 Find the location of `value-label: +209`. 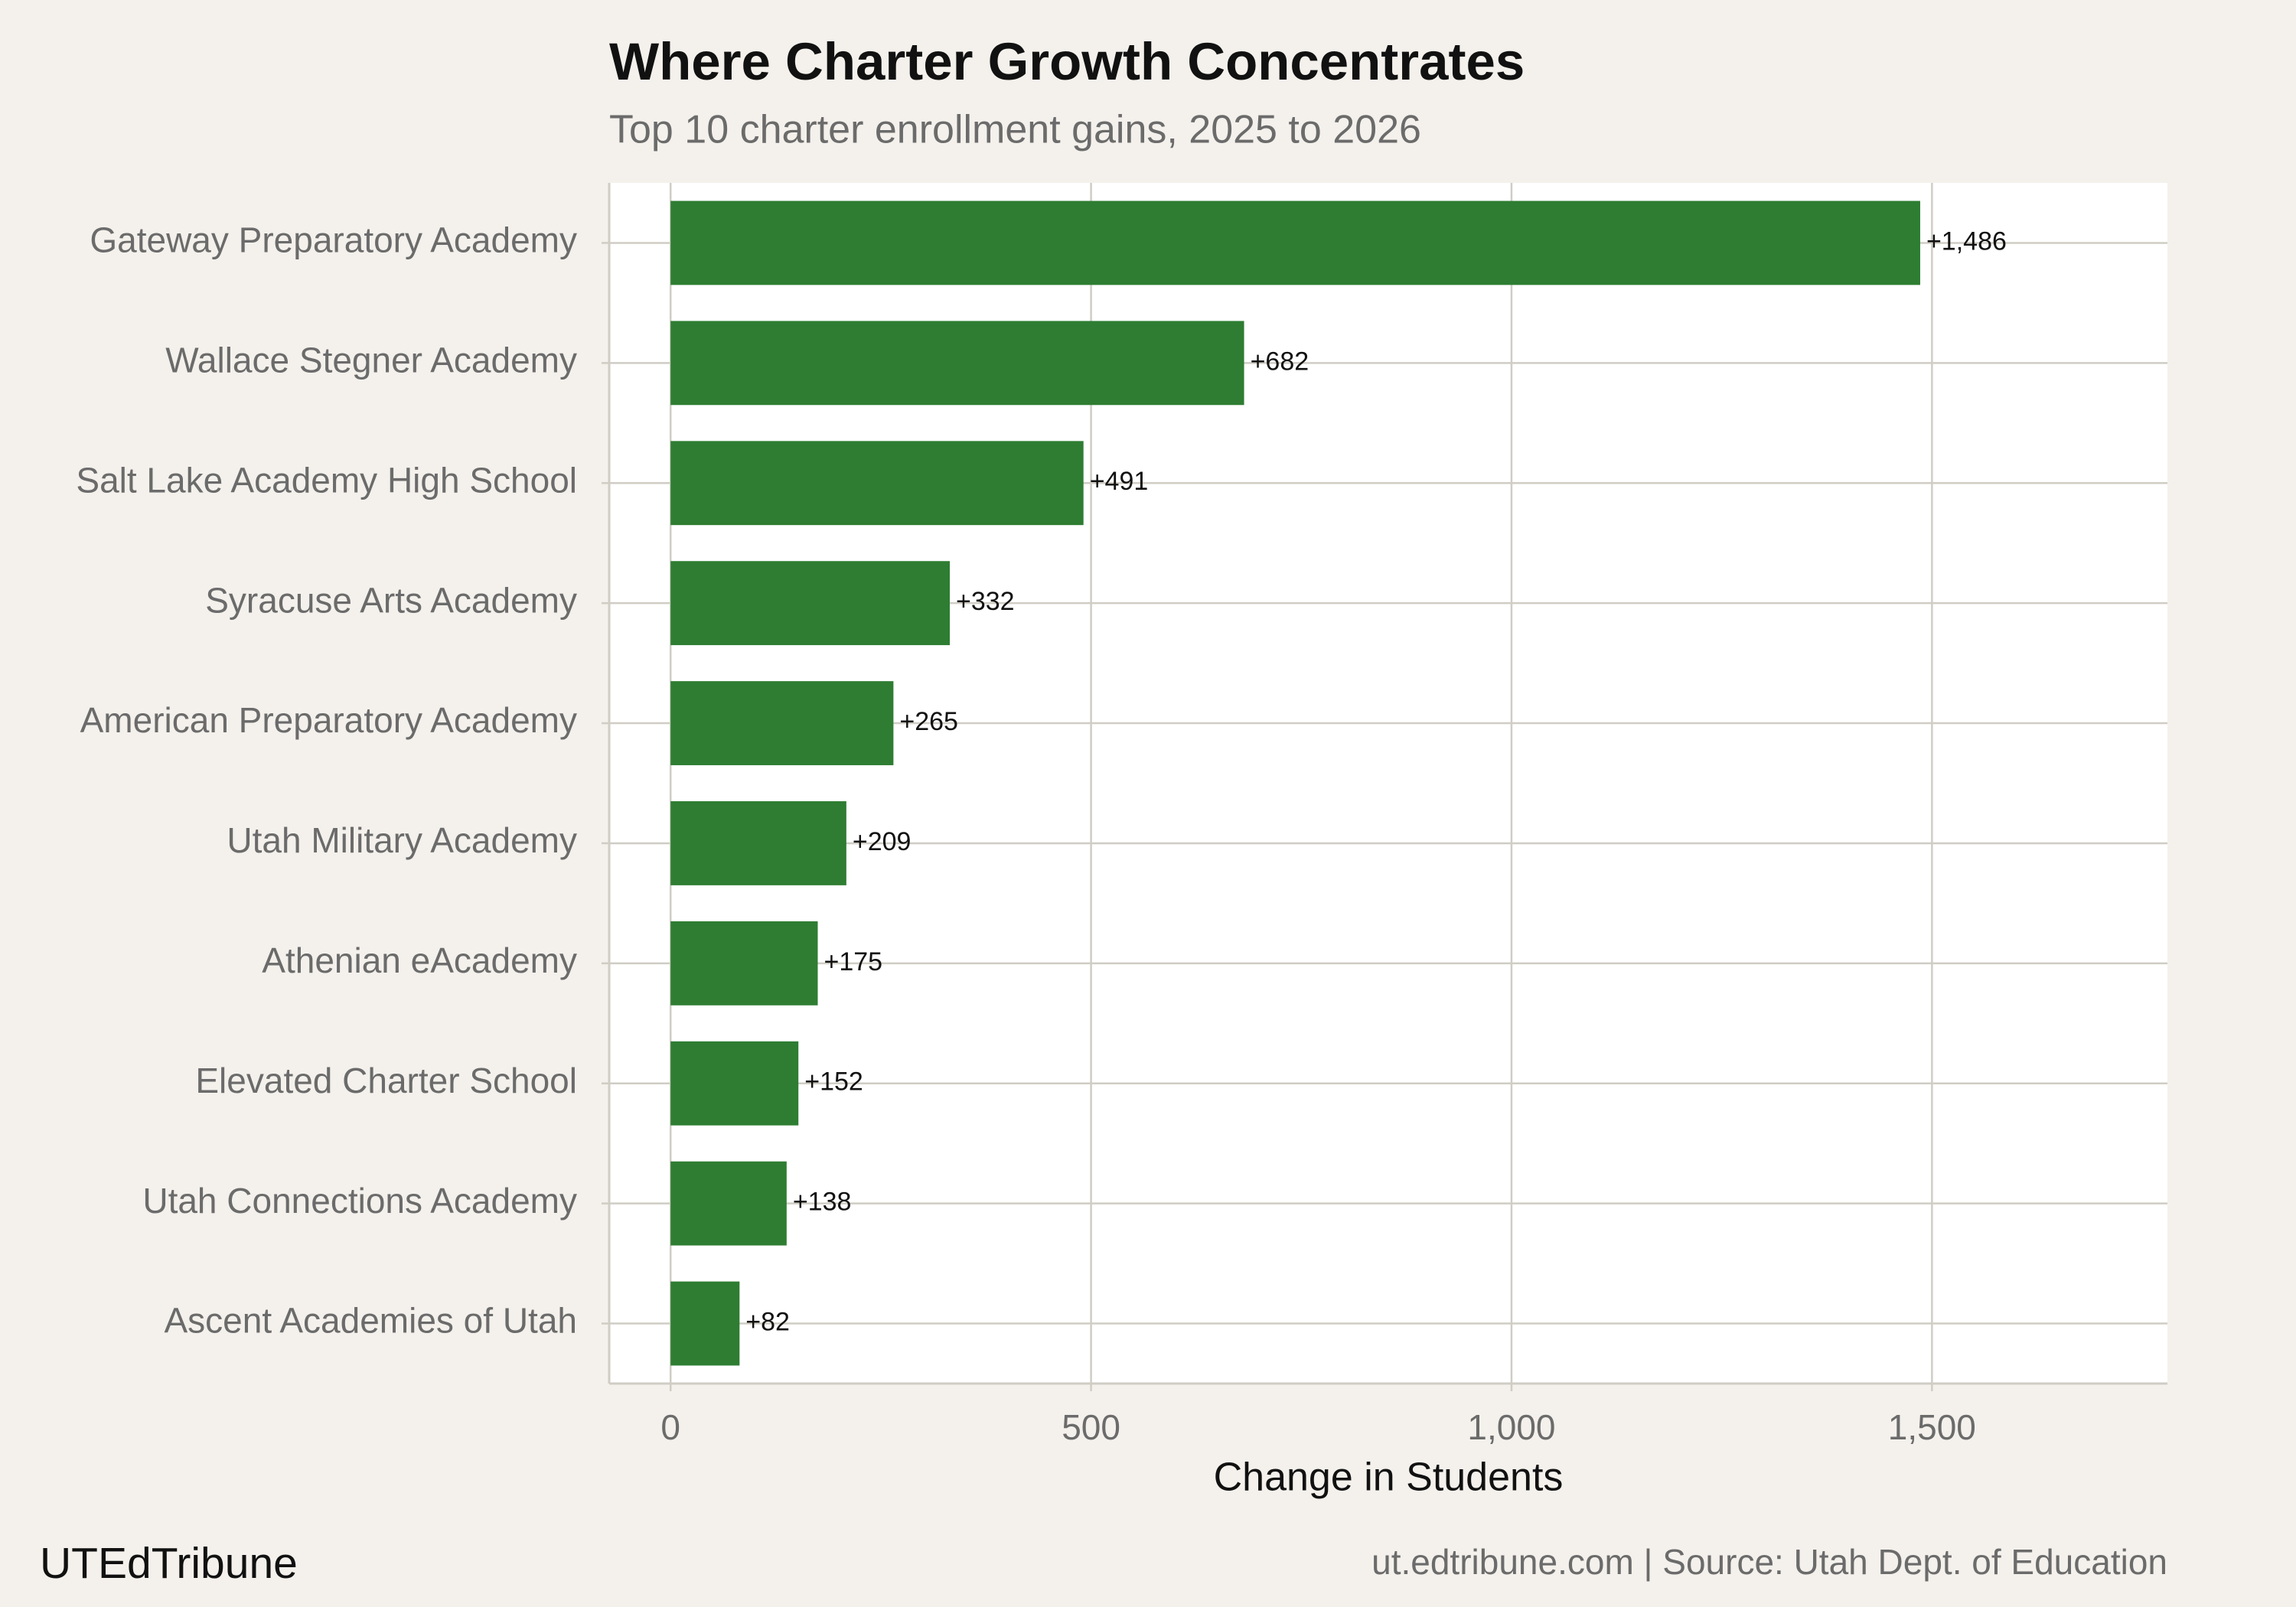

value-label: +209 is located at coordinates (882, 841).